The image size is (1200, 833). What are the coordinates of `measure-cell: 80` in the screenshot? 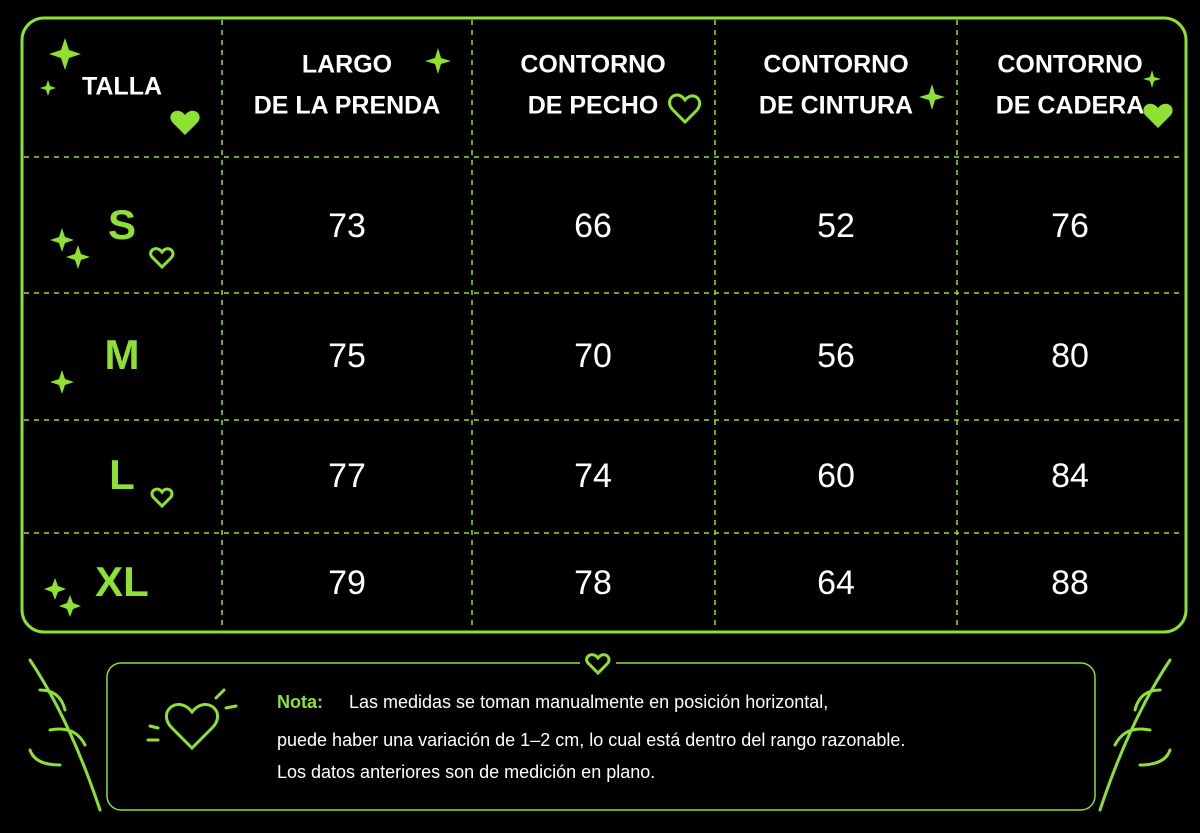 It's located at (1070, 356).